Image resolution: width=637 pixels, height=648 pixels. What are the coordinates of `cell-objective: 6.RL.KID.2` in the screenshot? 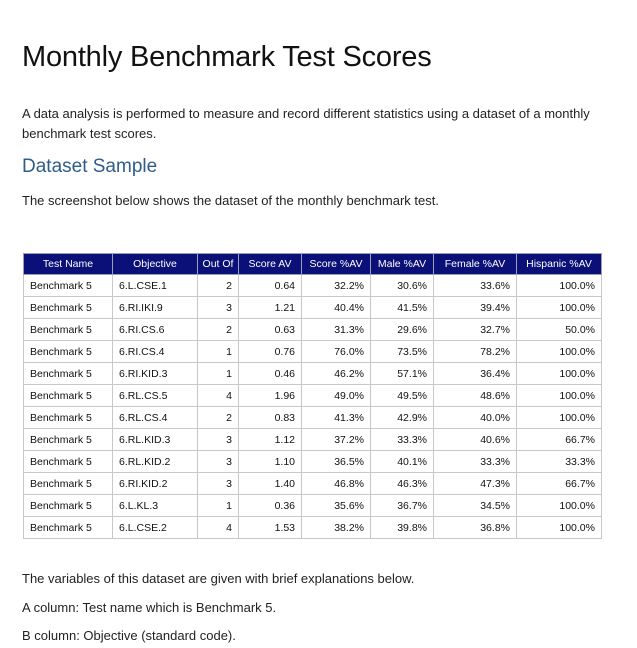 It's located at (155, 461).